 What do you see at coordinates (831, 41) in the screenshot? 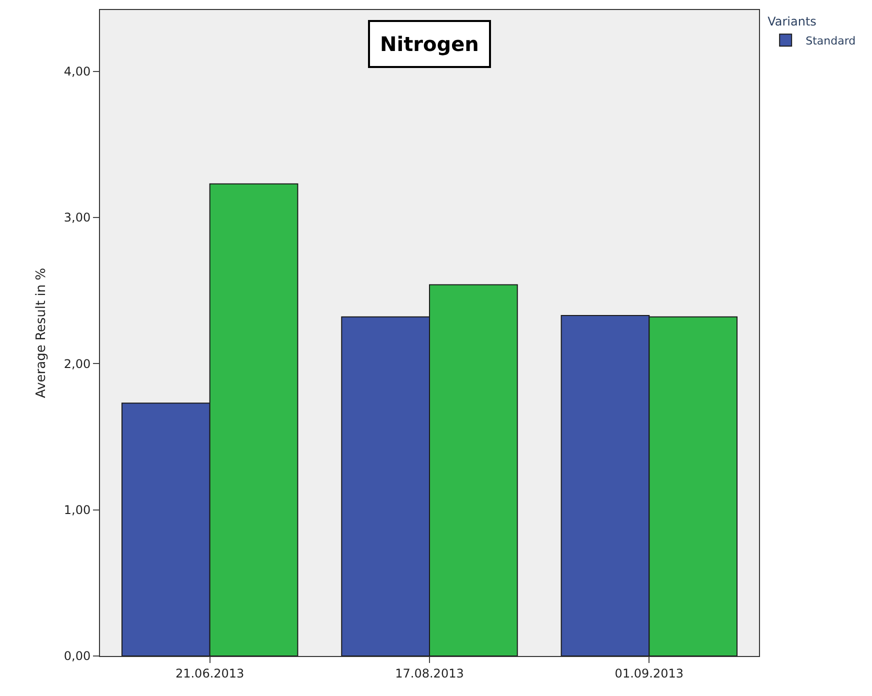
I see `legend-label: Standard` at bounding box center [831, 41].